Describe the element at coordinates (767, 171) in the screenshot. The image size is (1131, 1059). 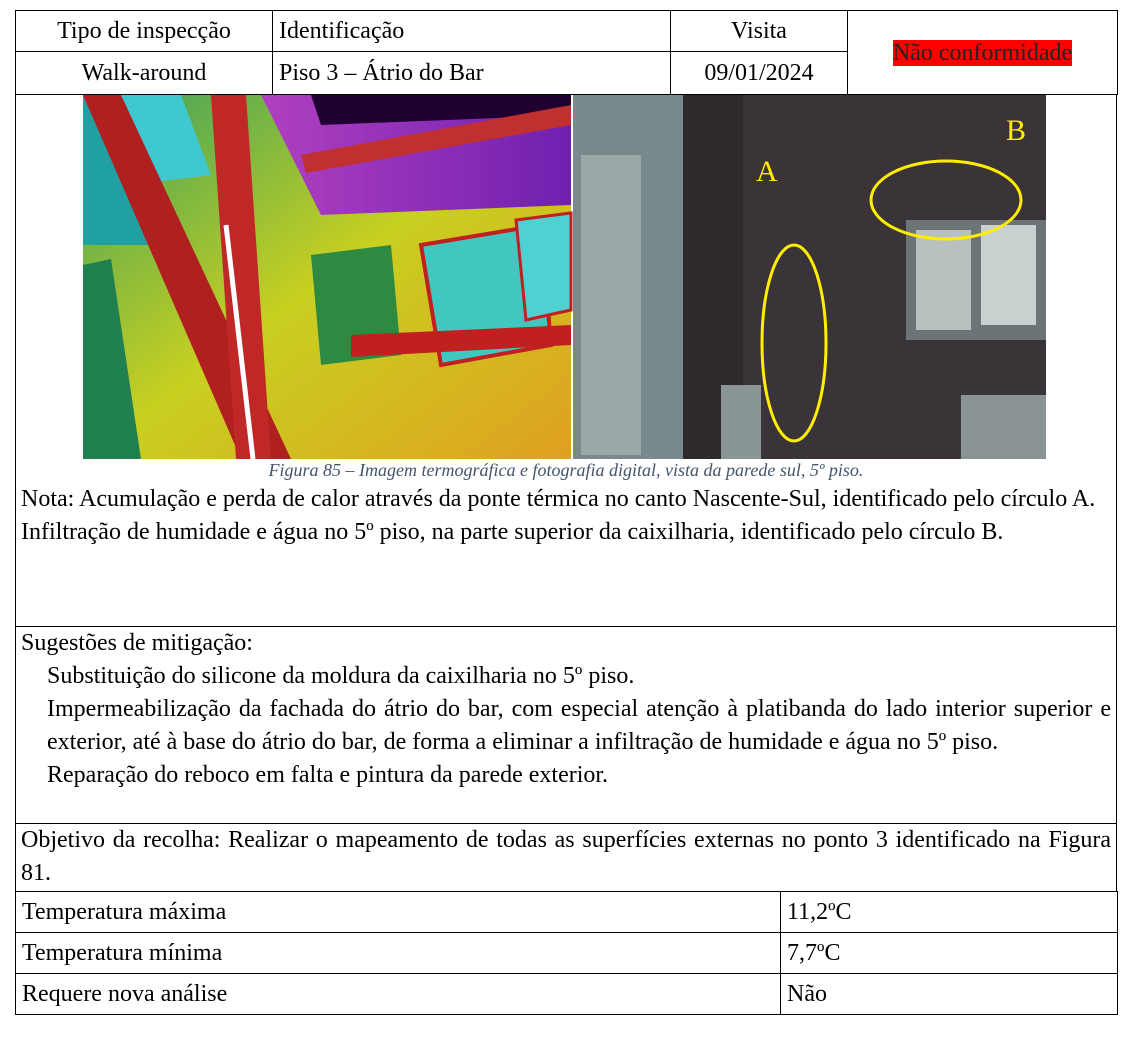
I see `circle-label: A` at that location.